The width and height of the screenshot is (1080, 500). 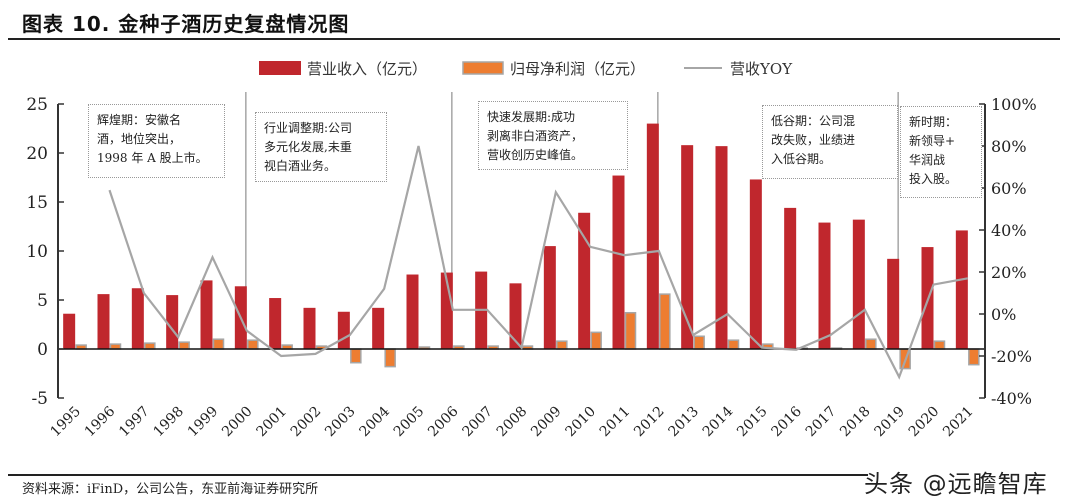 I want to click on left-y-tick-label: 10, so click(x=37, y=252).